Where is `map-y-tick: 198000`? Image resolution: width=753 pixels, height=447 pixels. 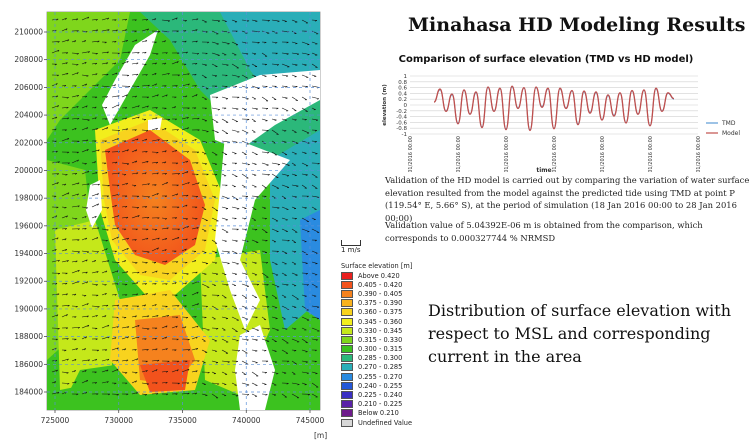
map-y-tick: 198000 is located at coordinates (28, 198).